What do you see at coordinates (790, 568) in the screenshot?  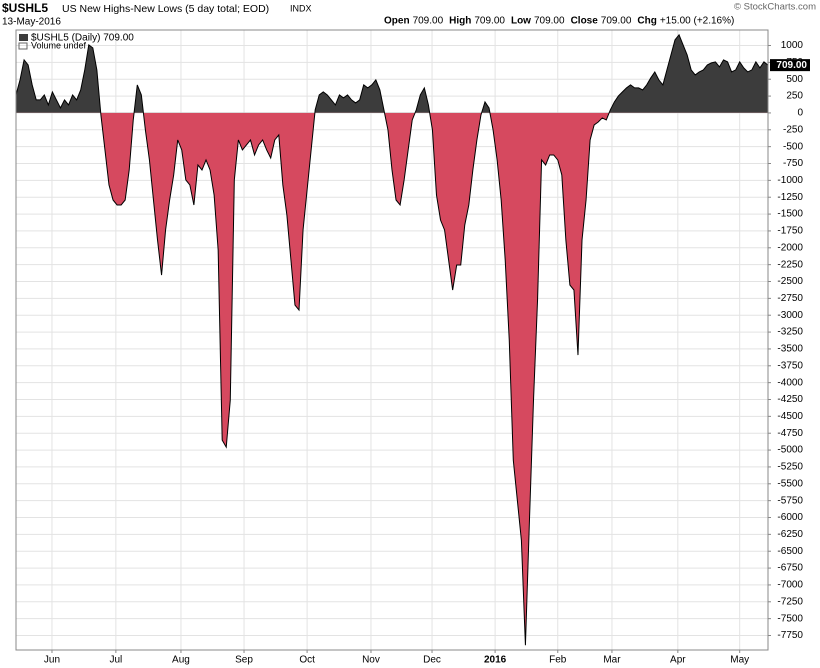 I see `y-tick-label: -6750` at bounding box center [790, 568].